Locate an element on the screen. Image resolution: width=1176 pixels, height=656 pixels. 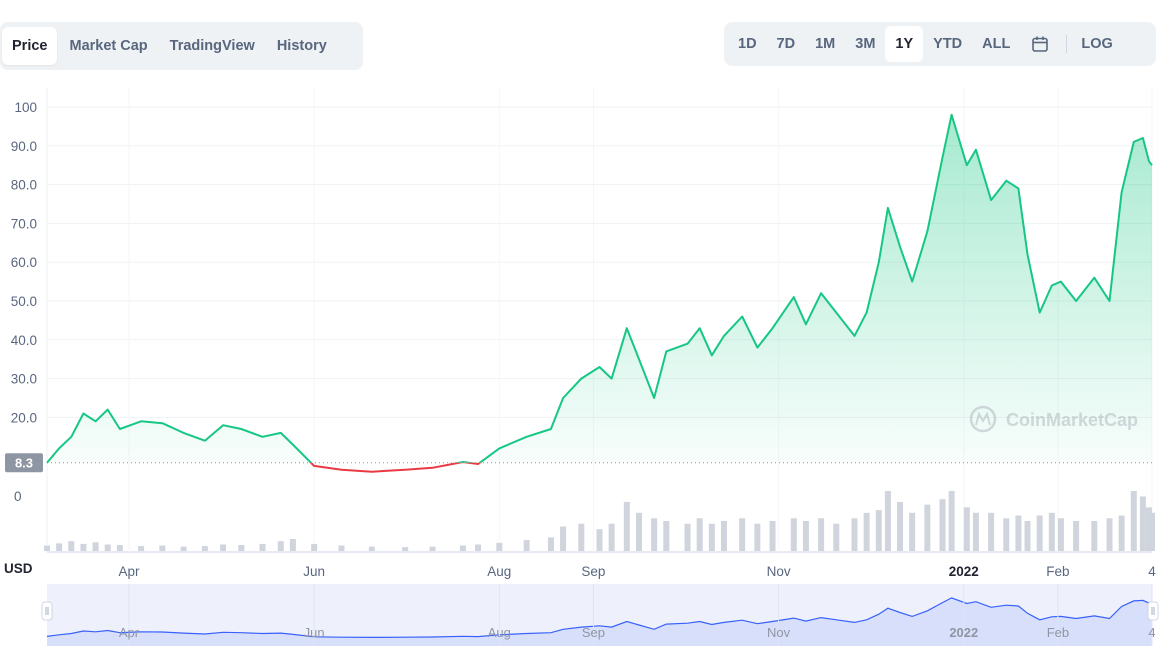
y-tick-label: 20.0 is located at coordinates (24, 417).